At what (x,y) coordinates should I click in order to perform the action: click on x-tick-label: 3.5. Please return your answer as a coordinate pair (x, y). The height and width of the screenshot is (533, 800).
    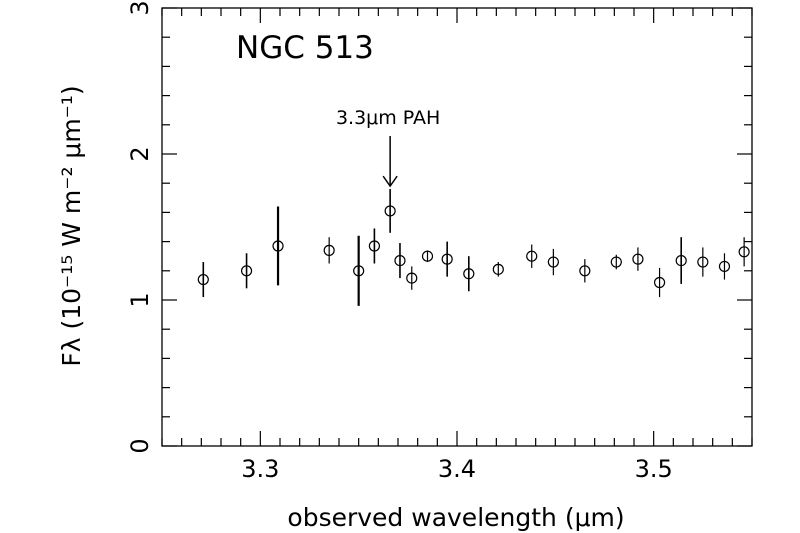
    Looking at the image, I should click on (654, 469).